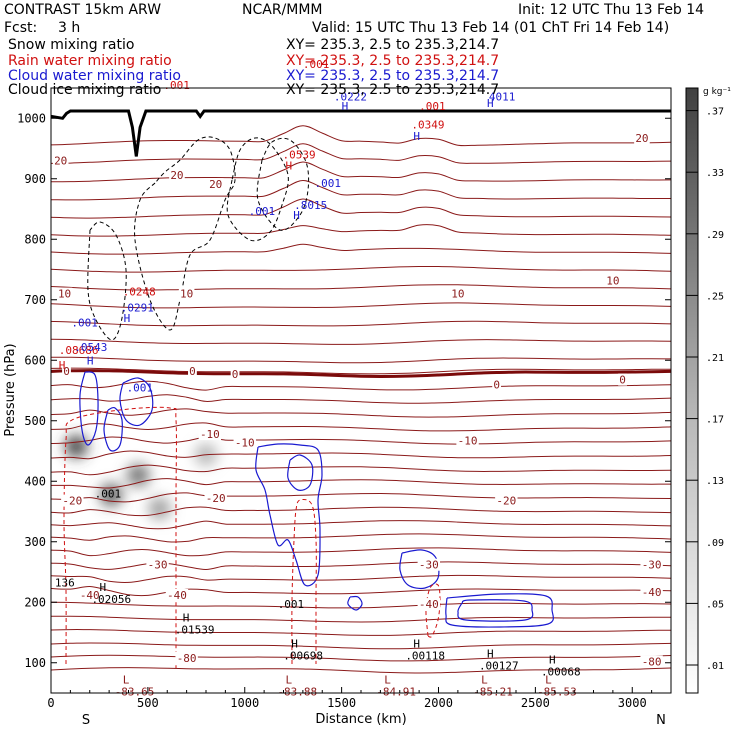  Describe the element at coordinates (432, 106) in the screenshot. I see `data-label-22: .001` at that location.